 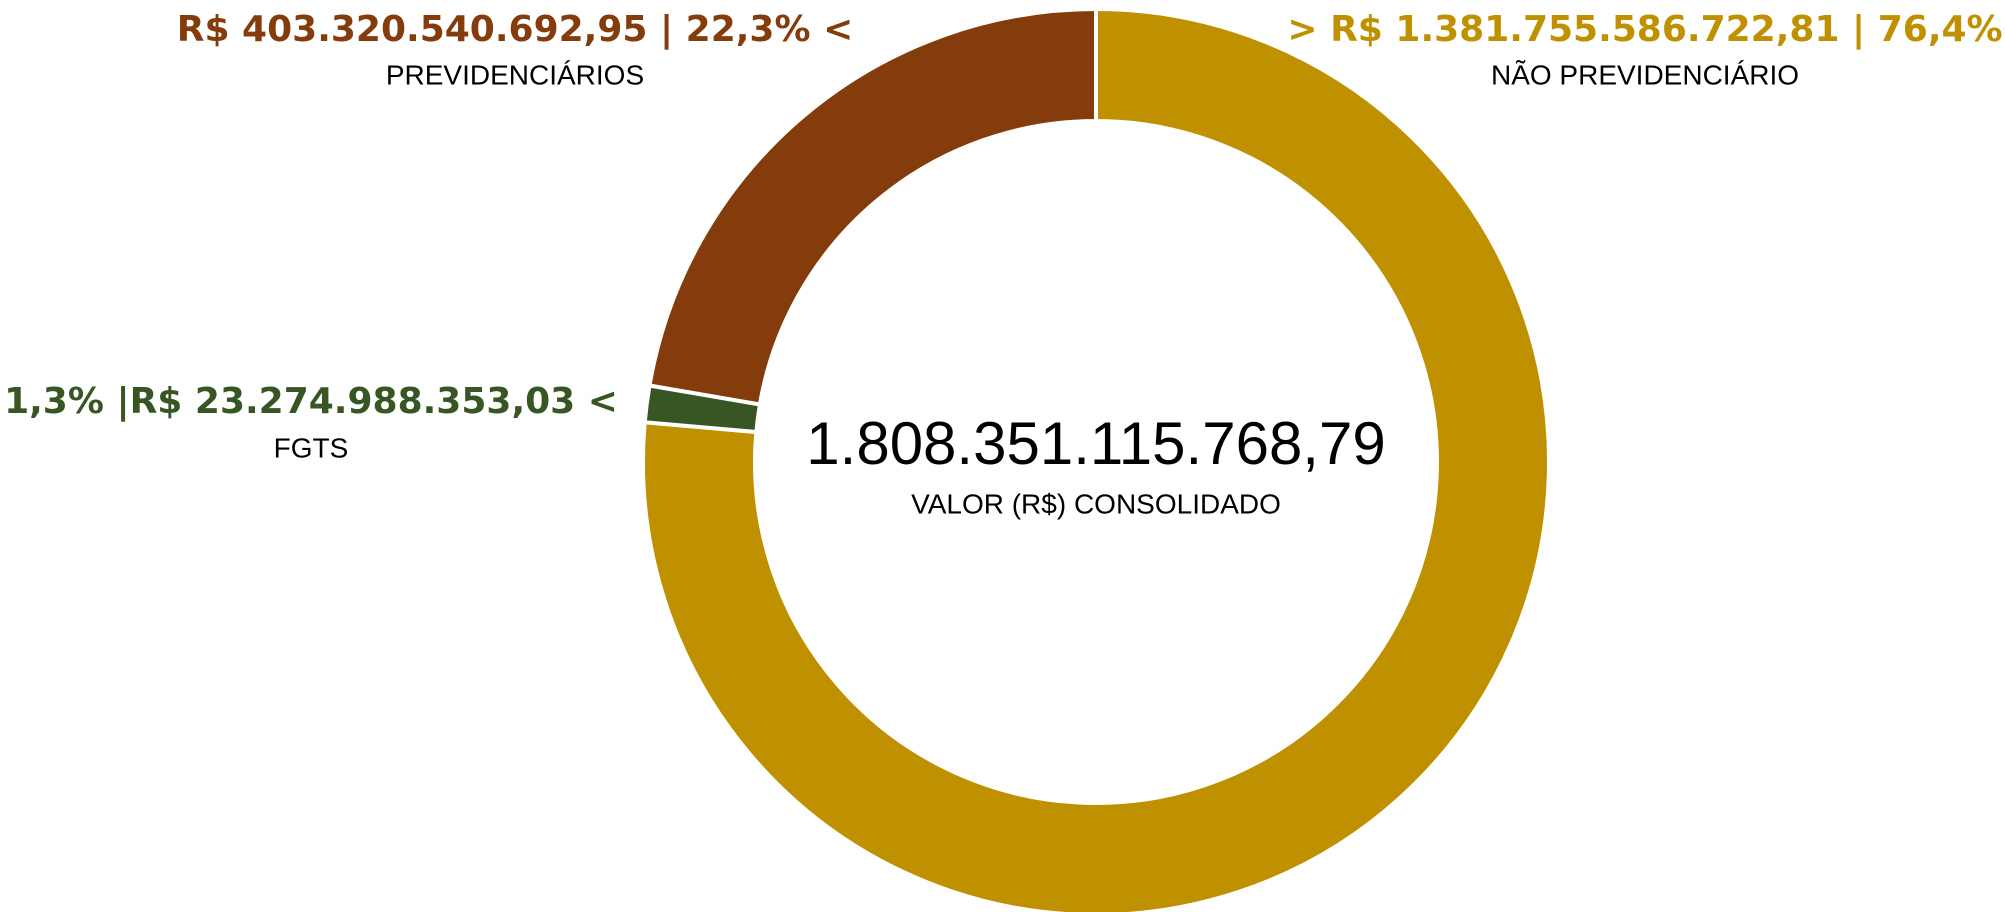 What do you see at coordinates (872, 206) in the screenshot?
I see `donut-slice` at bounding box center [872, 206].